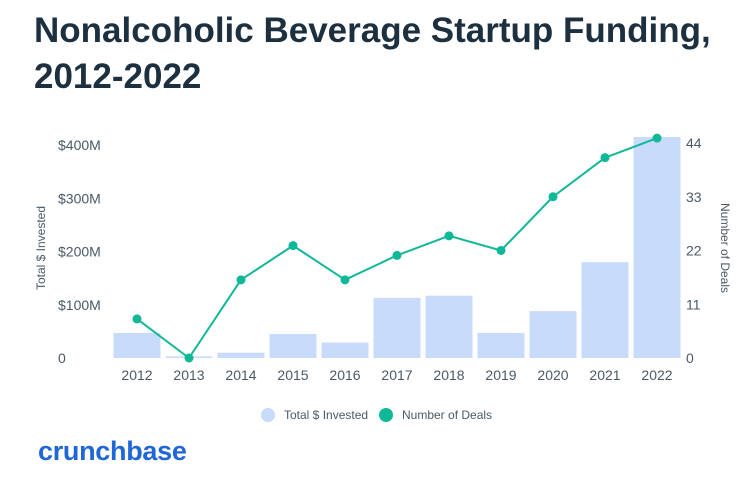 The image size is (751, 501). What do you see at coordinates (725, 248) in the screenshot?
I see `right-axis-label: Number of Deals` at bounding box center [725, 248].